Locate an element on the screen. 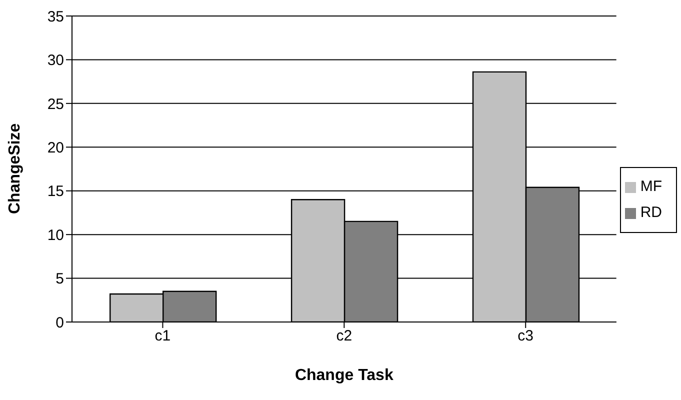  y-axis-title: ChangeSize is located at coordinates (15, 168).